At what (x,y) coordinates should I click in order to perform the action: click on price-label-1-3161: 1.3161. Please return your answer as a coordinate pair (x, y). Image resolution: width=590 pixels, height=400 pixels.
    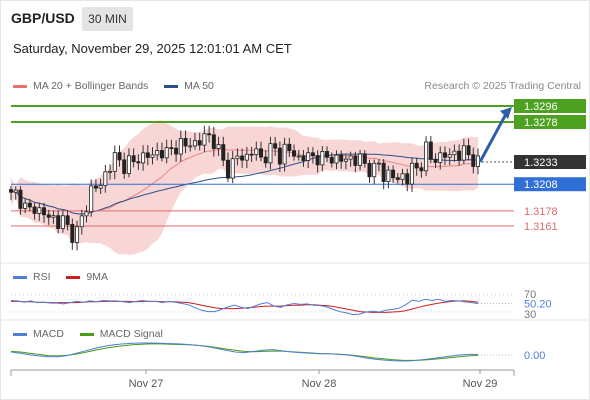
    Looking at the image, I should click on (541, 227).